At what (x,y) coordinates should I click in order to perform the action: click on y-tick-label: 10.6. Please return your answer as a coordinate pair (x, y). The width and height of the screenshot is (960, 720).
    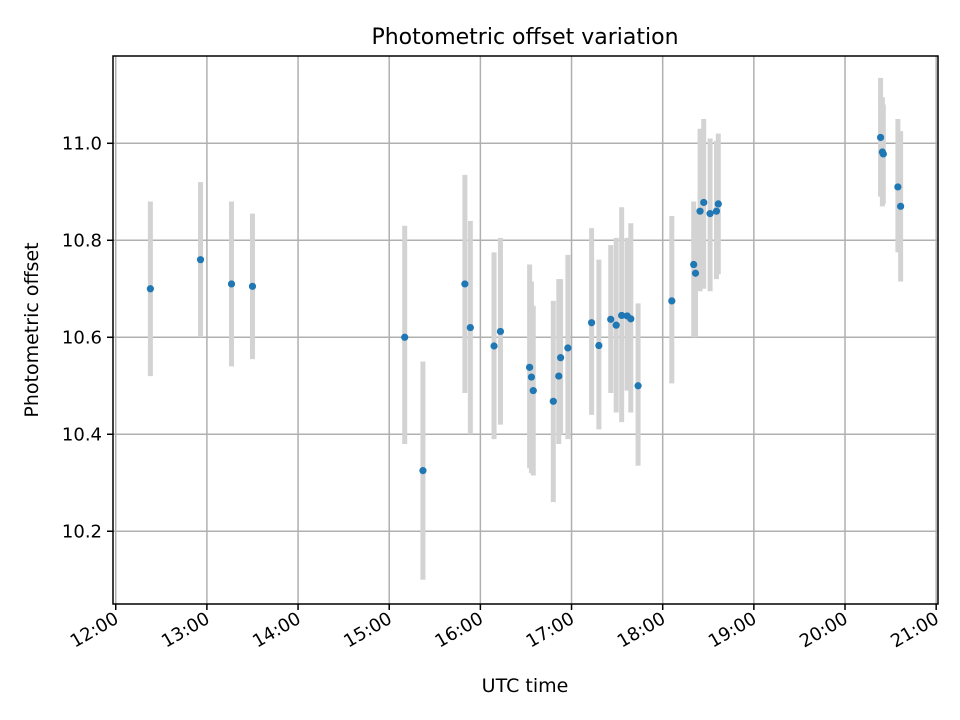
    Looking at the image, I should click on (82, 337).